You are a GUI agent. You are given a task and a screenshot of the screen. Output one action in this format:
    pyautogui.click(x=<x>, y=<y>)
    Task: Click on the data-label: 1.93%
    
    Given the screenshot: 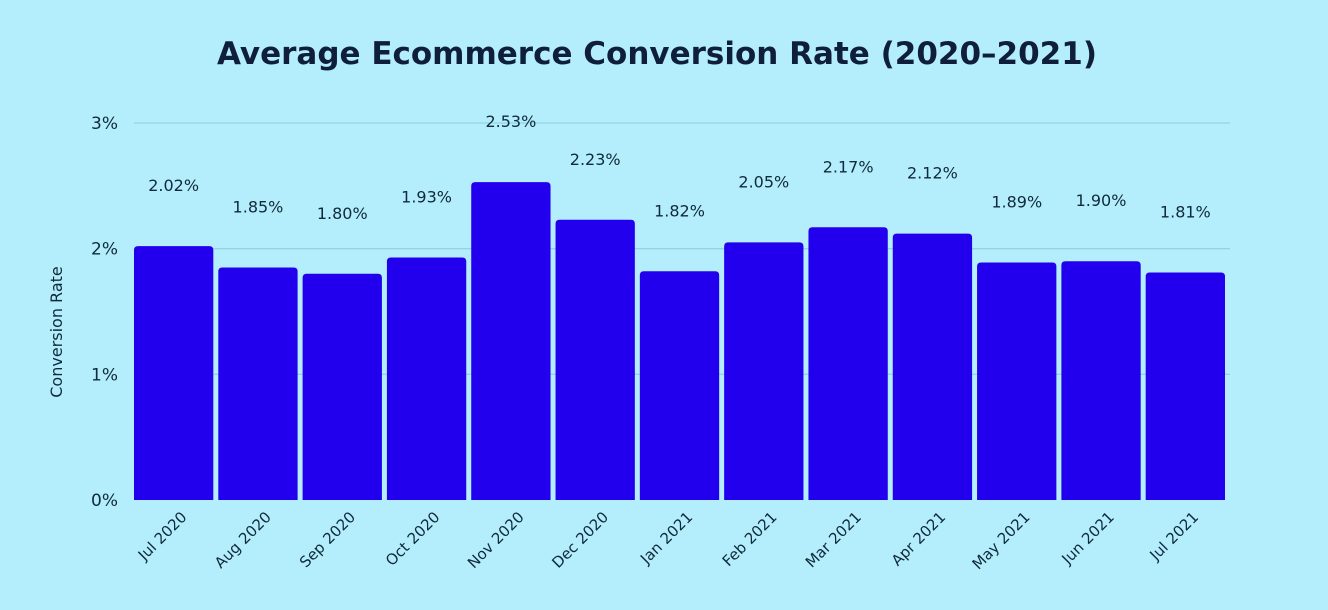 What is the action you would take?
    pyautogui.click(x=426, y=196)
    